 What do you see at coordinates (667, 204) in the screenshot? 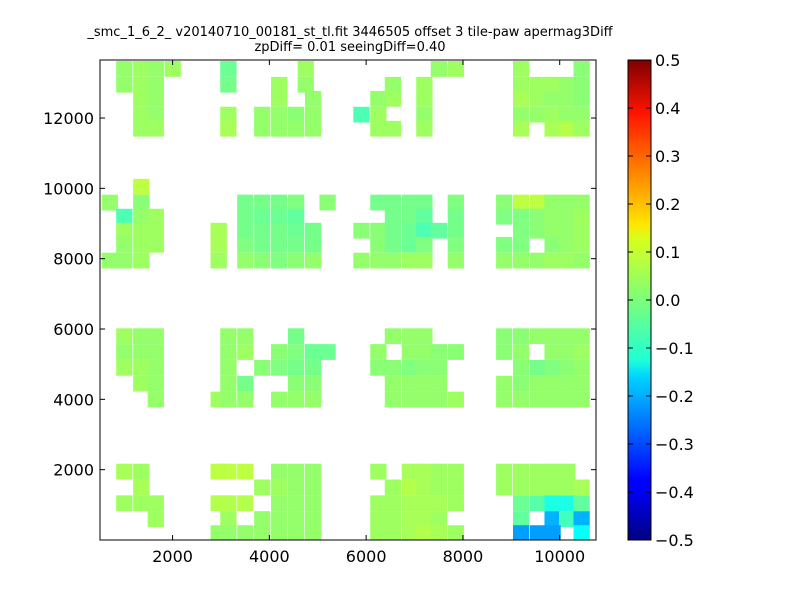
I see `colorbar-tick-label: 0.2` at bounding box center [667, 204].